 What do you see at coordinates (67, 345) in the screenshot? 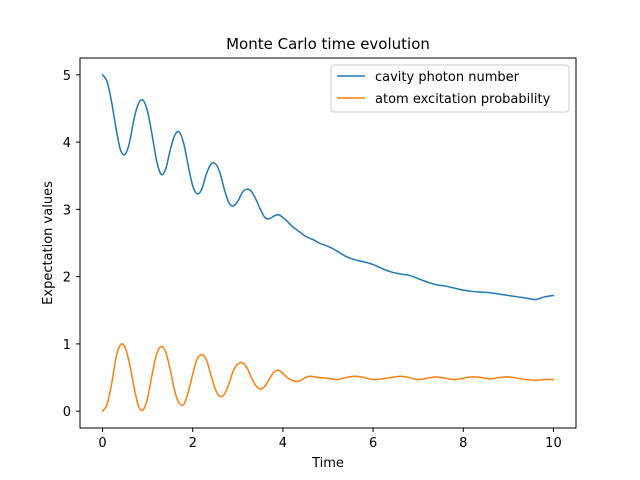
I see `y-tick-label: 1` at bounding box center [67, 345].